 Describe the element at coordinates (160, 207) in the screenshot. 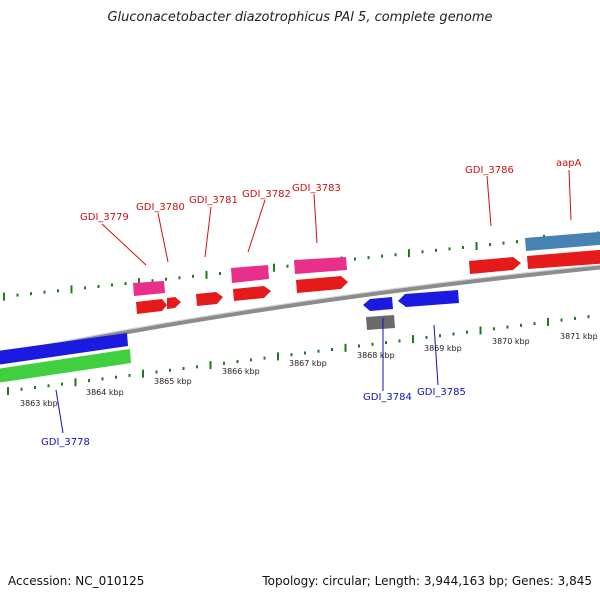

I see `label-gdi-3780: GDI_3780` at that location.